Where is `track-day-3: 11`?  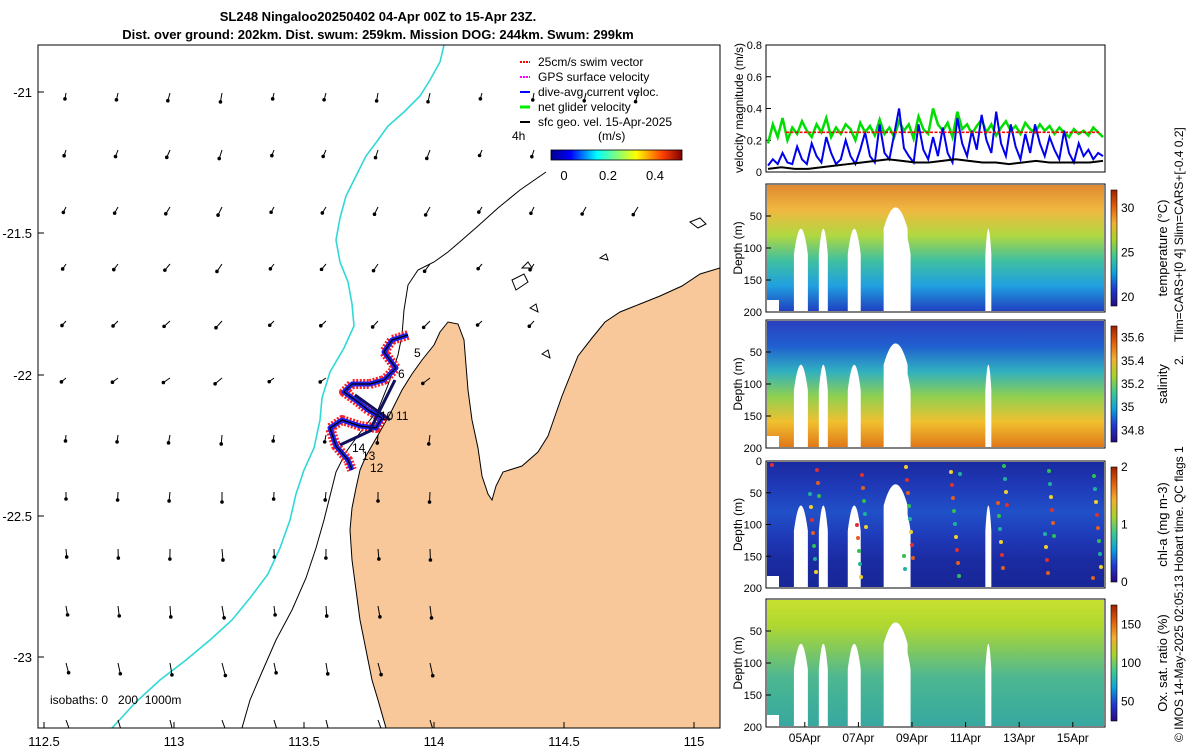 track-day-3: 11 is located at coordinates (402, 416).